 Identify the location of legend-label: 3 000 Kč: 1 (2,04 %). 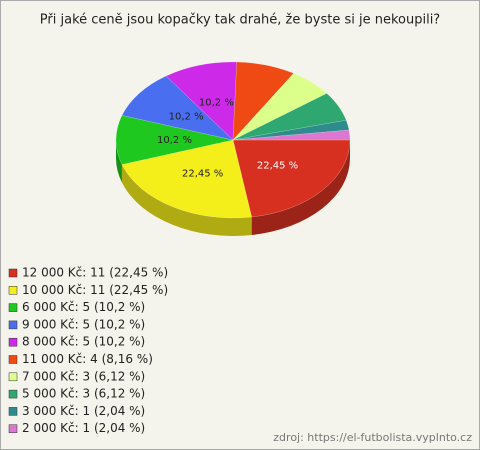
(83, 411).